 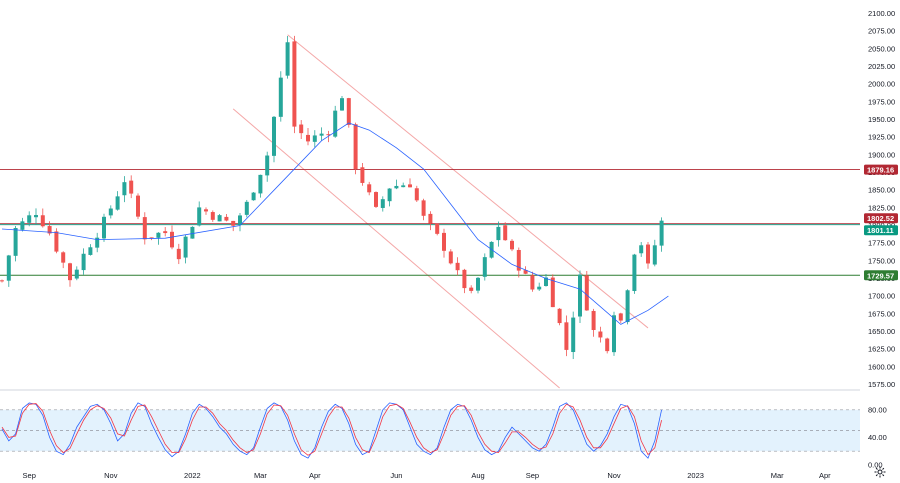 What do you see at coordinates (427, 475) in the screenshot?
I see `time-axis: Sep Nov 2022 Mar Apr Jun Aug Sep Nov 2023 Mar Apr` at bounding box center [427, 475].